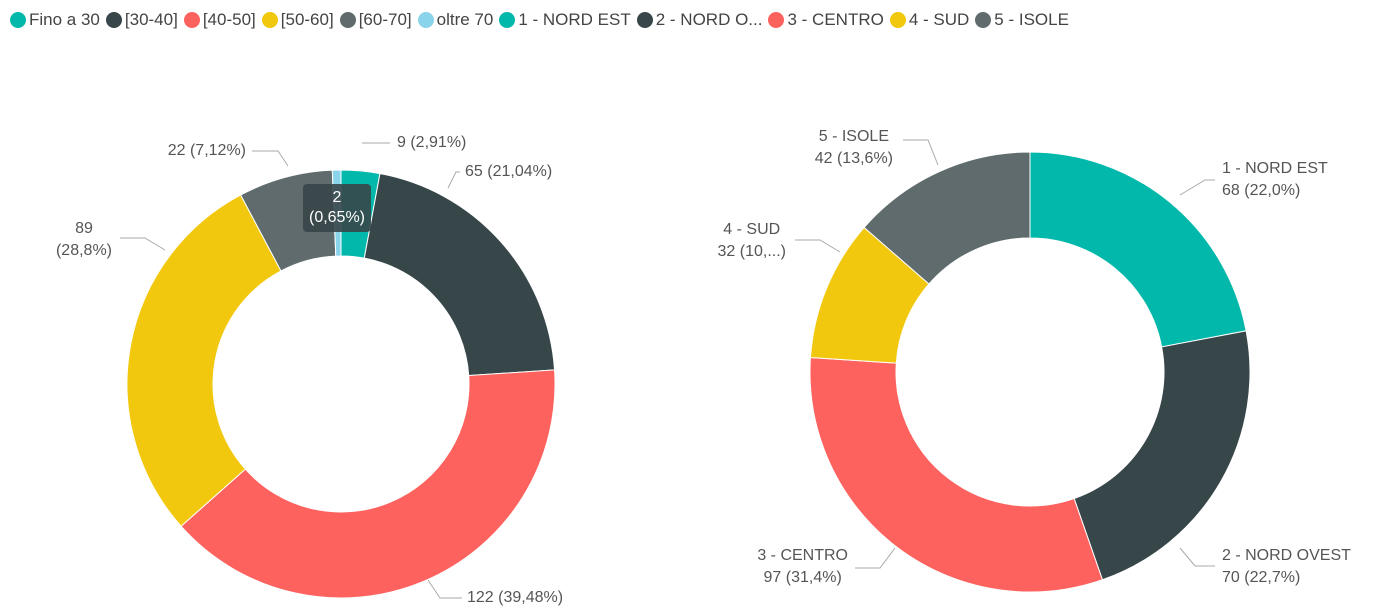 The image size is (1386, 609). I want to click on value-label: 68 (22,0%), so click(1261, 190).